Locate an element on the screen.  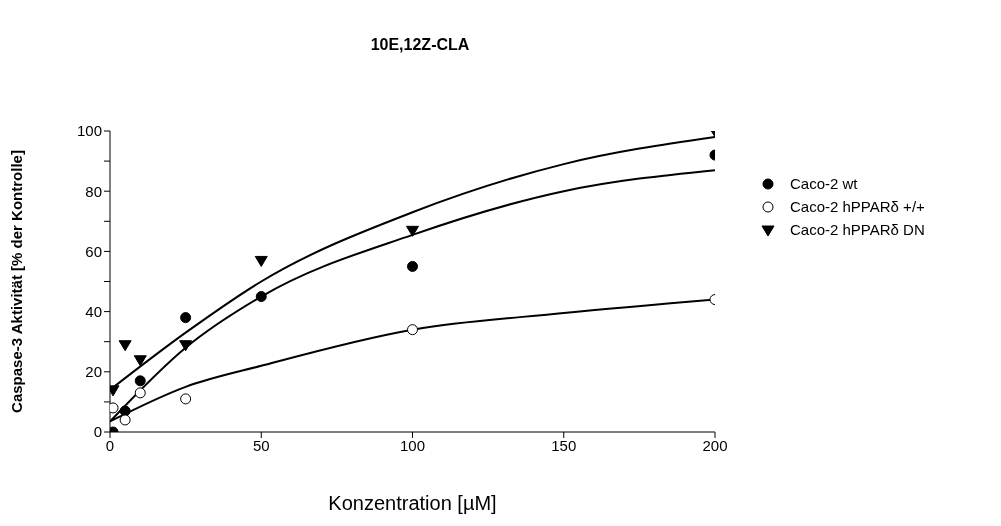
y-tick-label: 40 is located at coordinates (93, 311).